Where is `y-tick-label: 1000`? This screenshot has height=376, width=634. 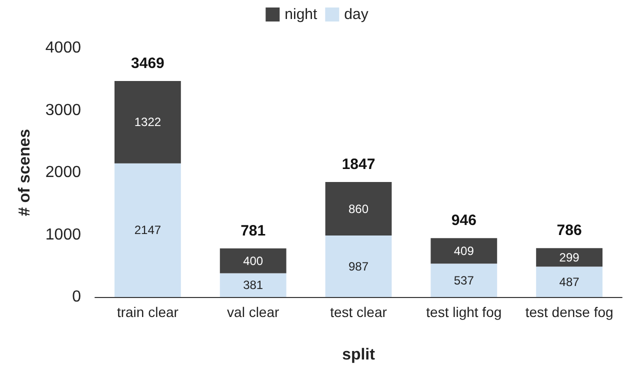 y-tick-label: 1000 is located at coordinates (63, 235).